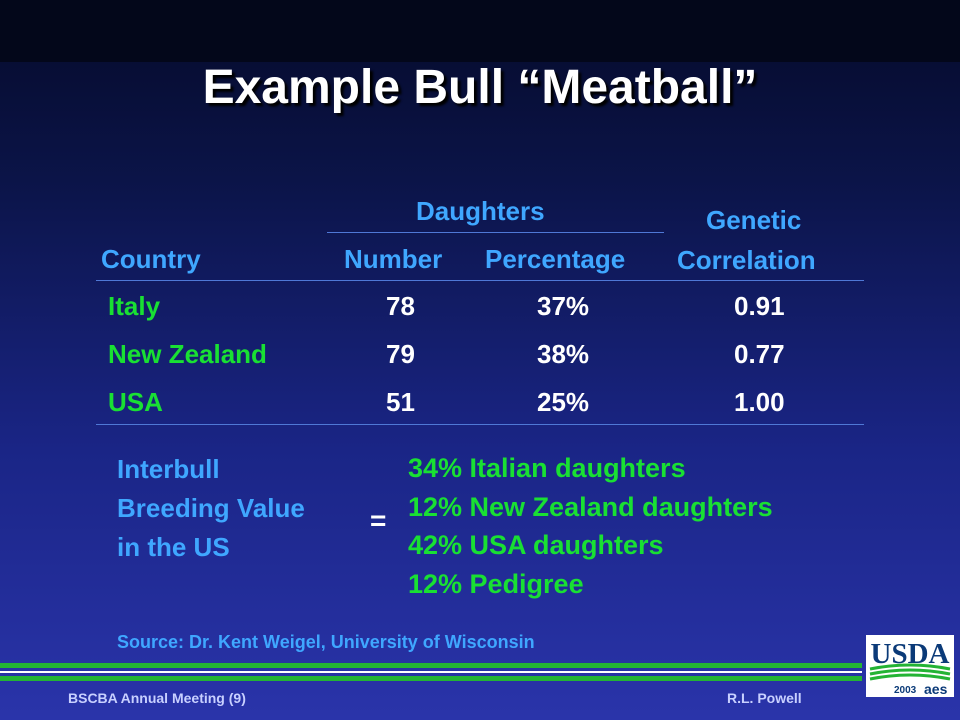 This screenshot has width=960, height=720. I want to click on footer-author: R.L. Powell, so click(764, 698).